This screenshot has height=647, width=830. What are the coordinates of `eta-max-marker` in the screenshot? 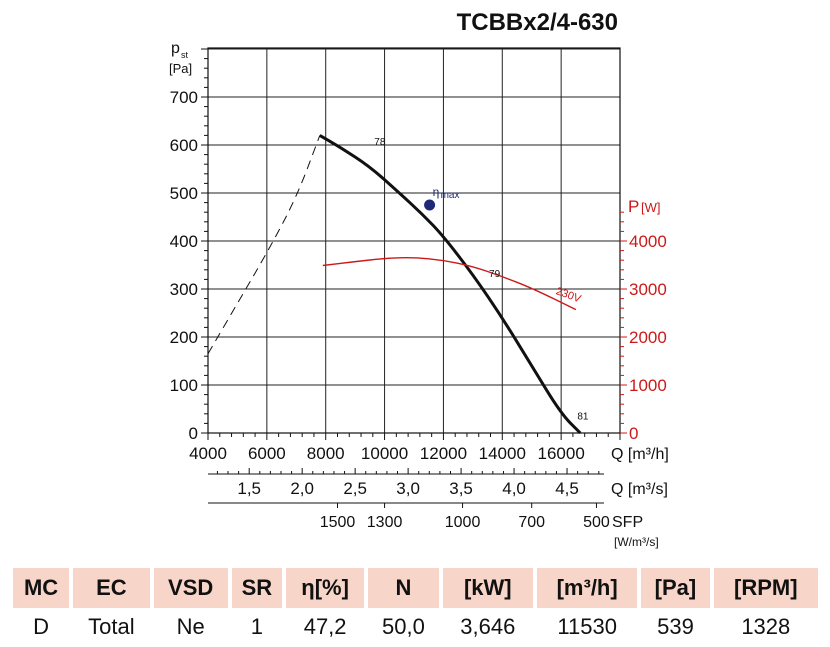 It's located at (430, 205).